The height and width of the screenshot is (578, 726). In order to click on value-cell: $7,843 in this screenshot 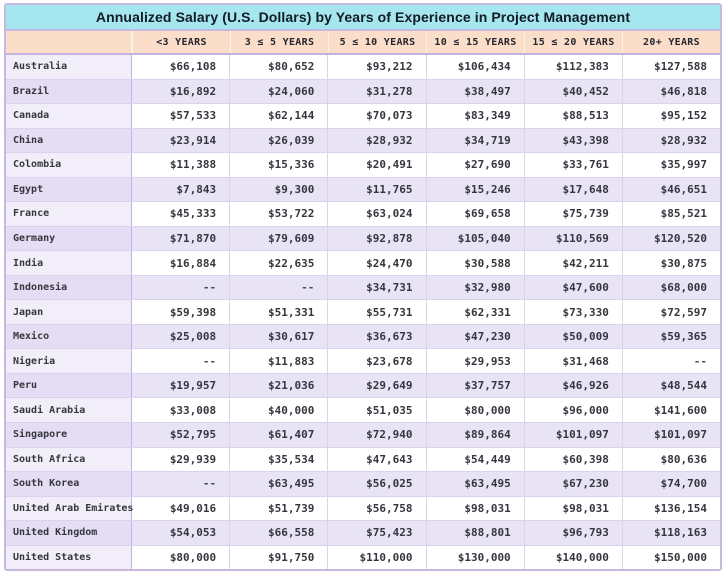, I will do `click(196, 189)`.